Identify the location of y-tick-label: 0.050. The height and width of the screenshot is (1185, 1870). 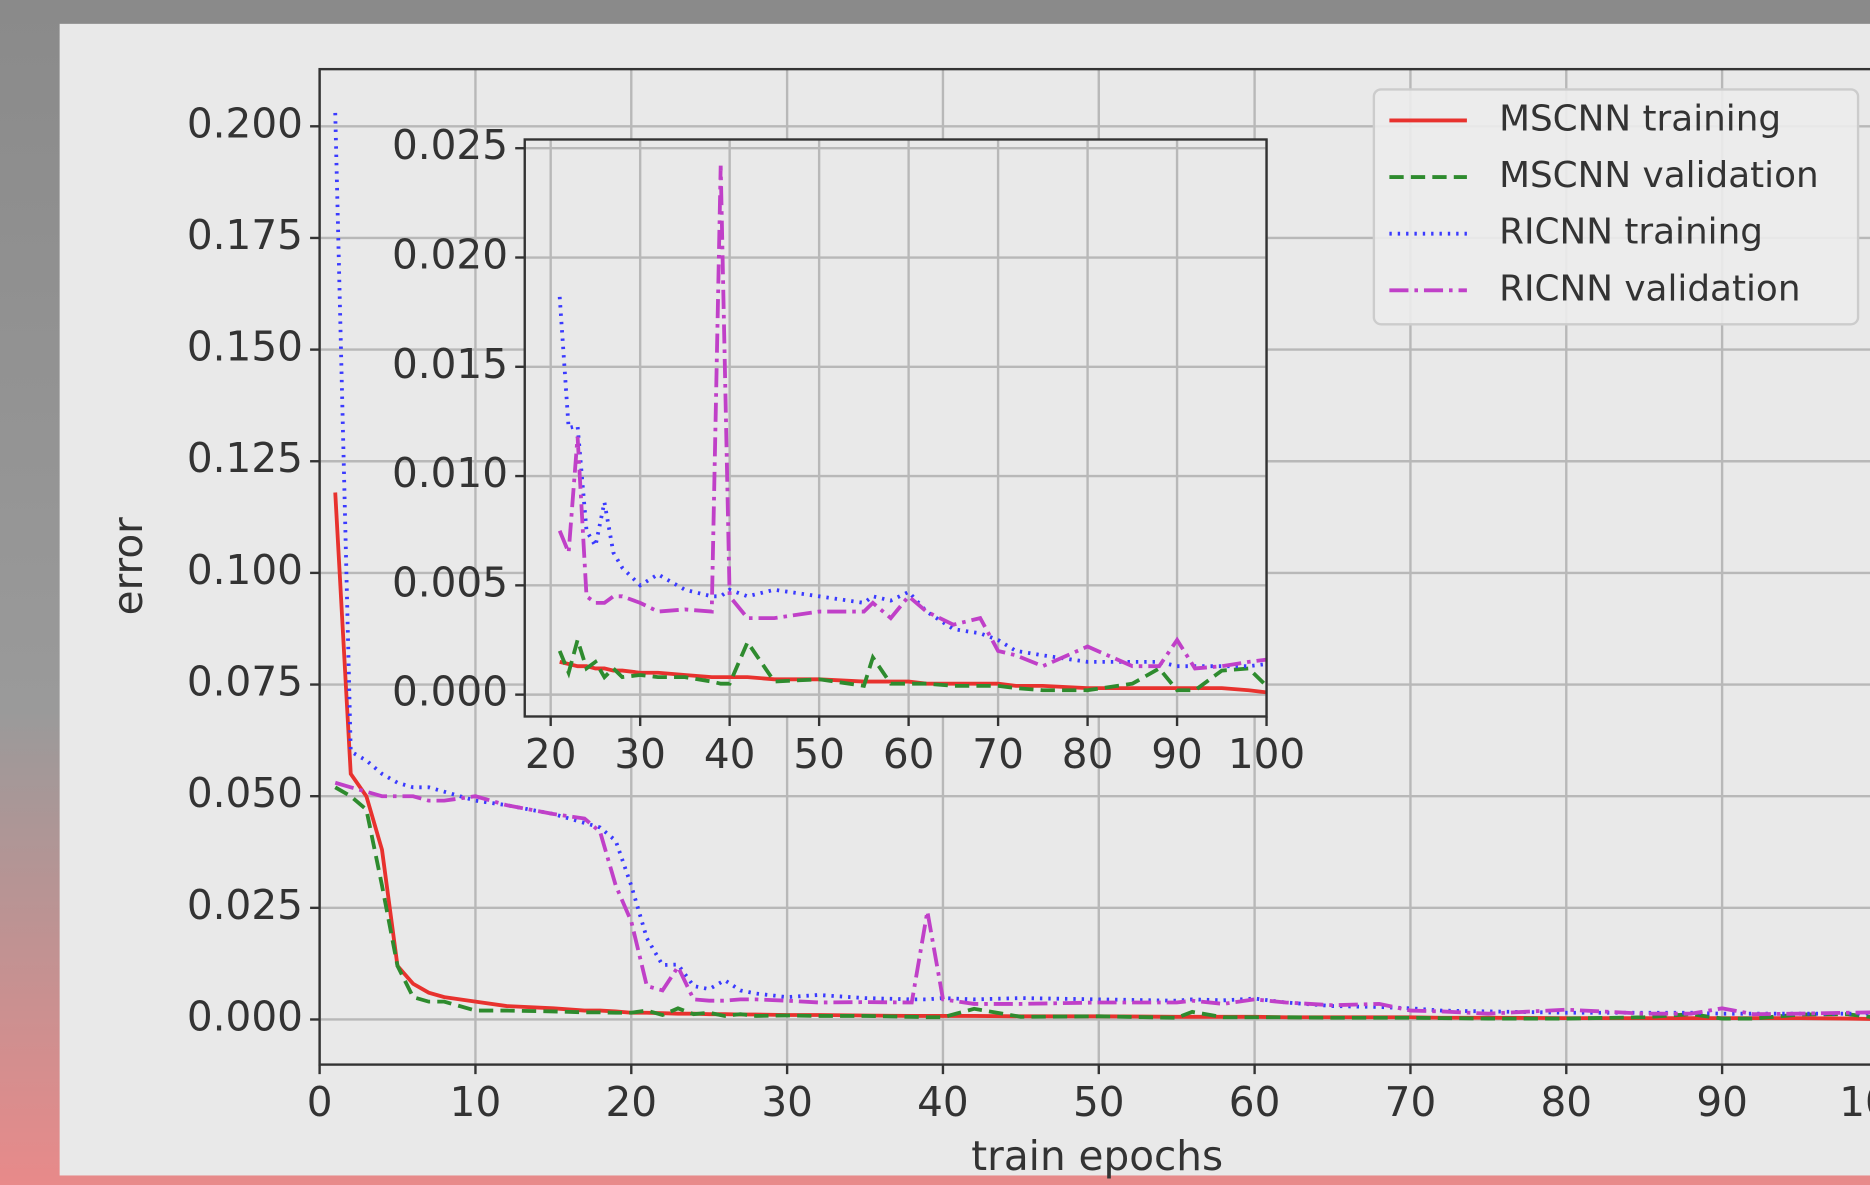
(245, 793).